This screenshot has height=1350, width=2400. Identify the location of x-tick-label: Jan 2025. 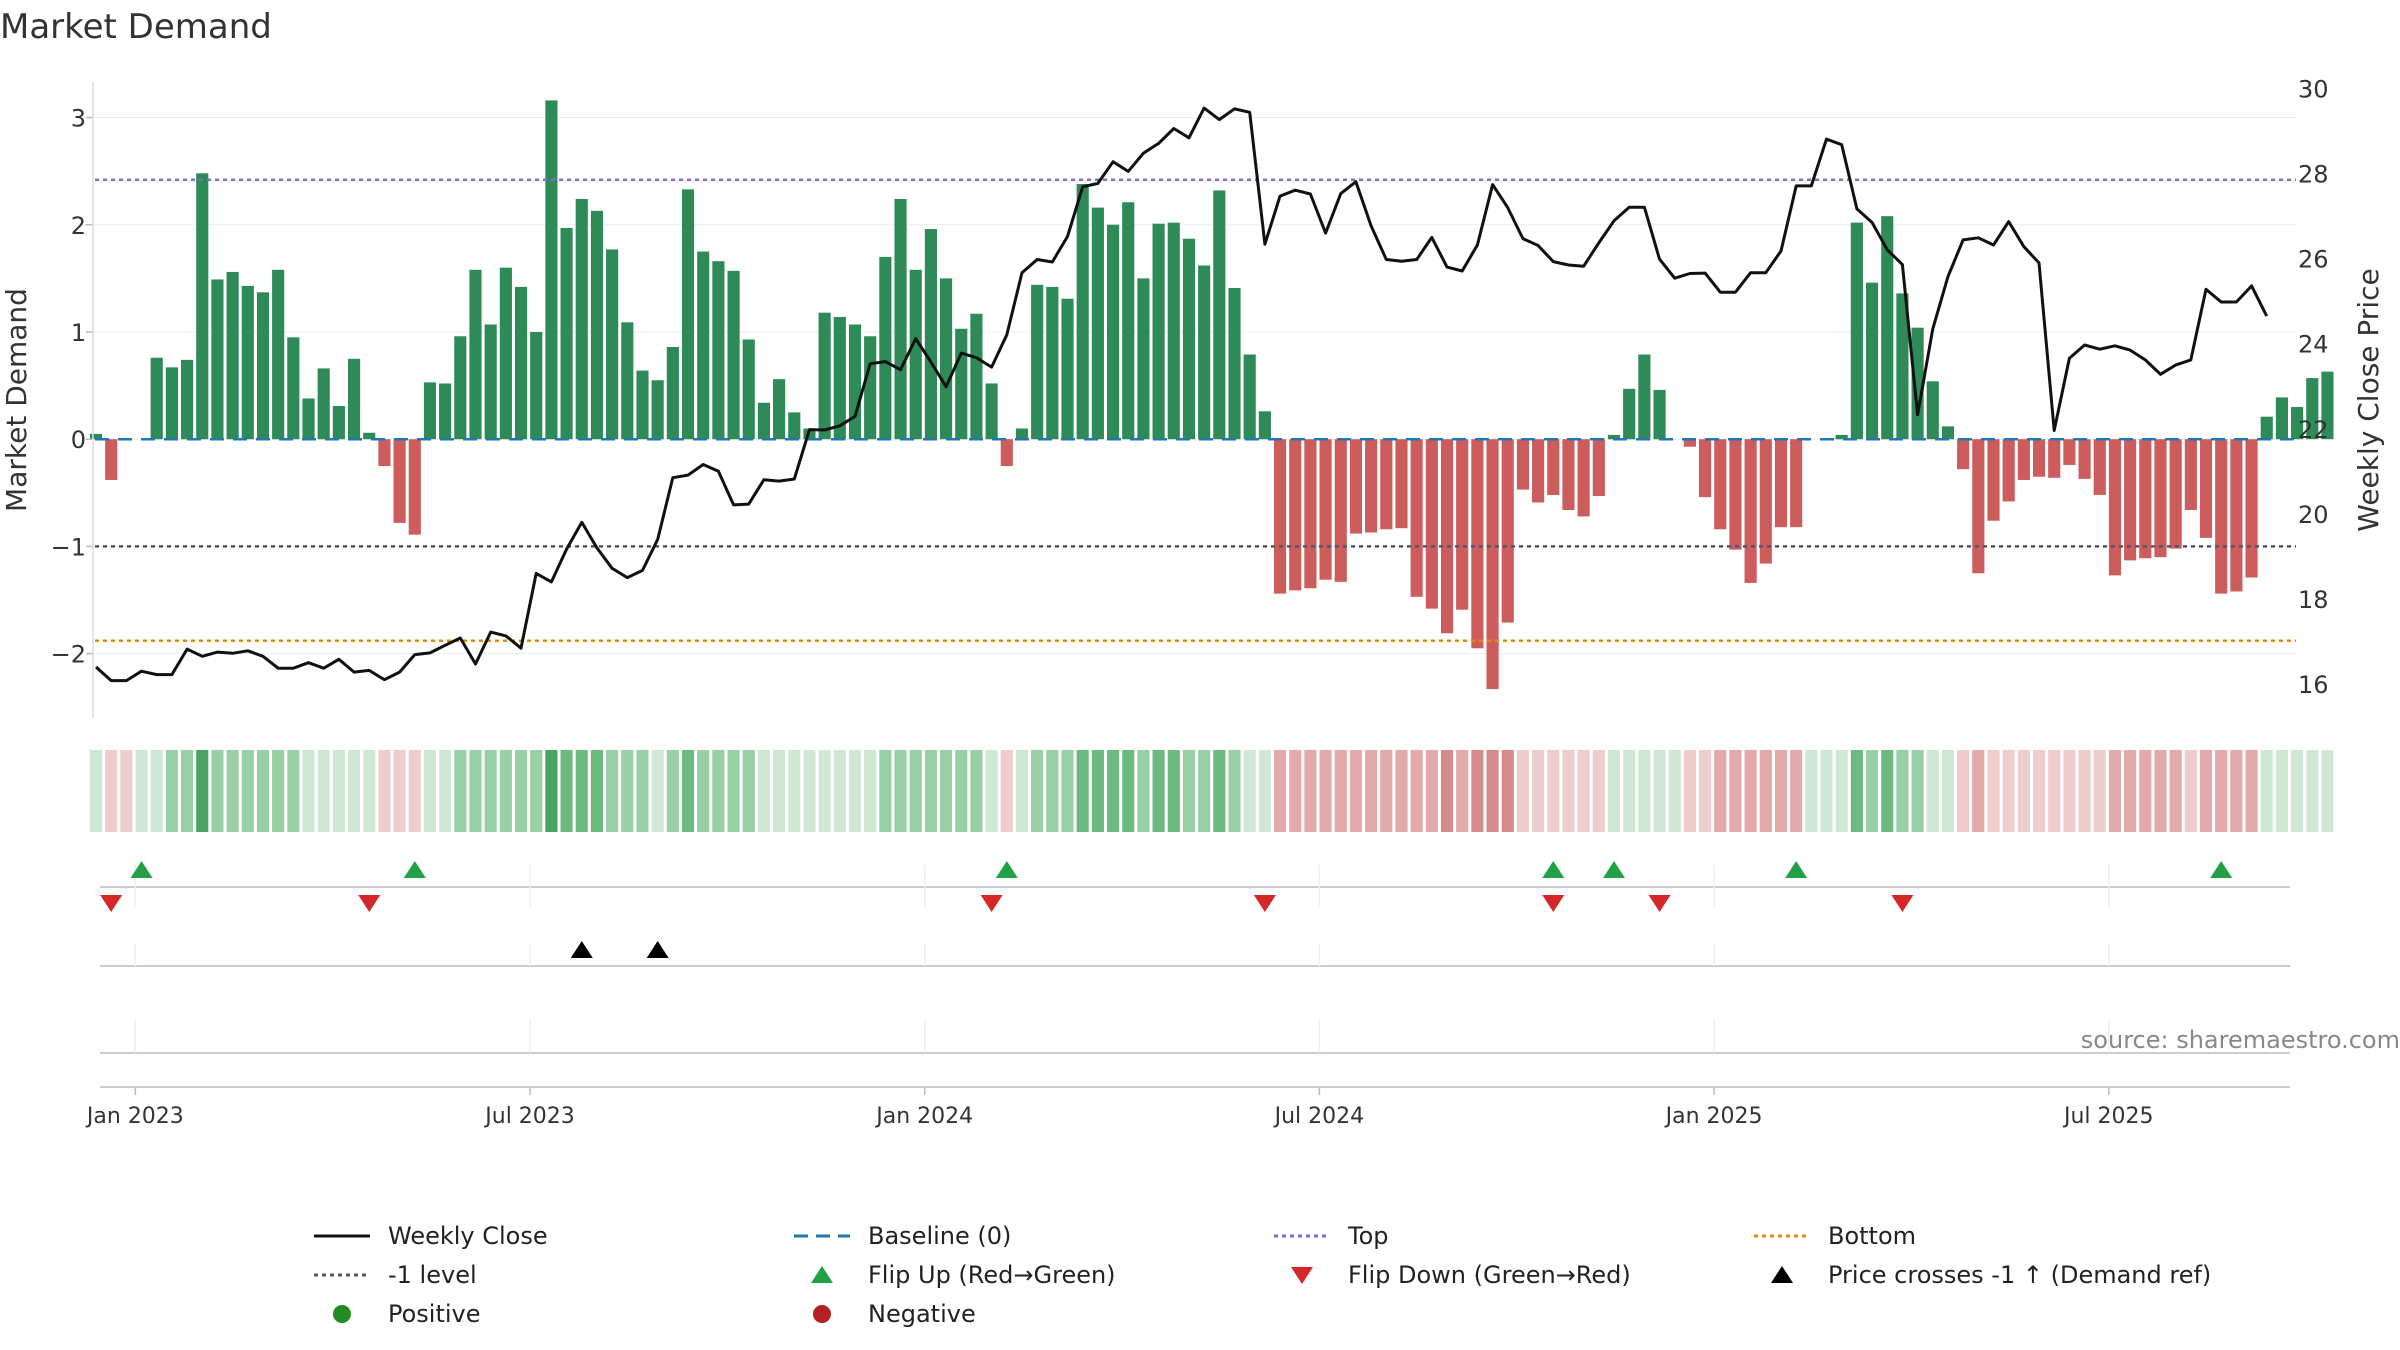
(1713, 1116).